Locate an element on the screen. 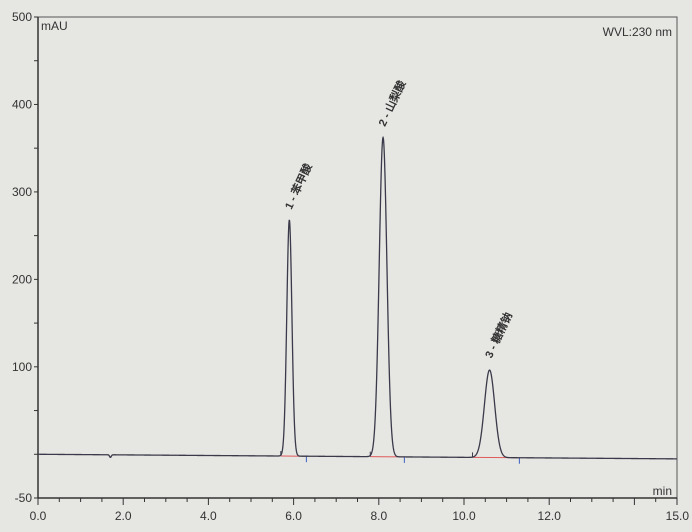 Image resolution: width=692 pixels, height=532 pixels. x-tick-label: 8.0 is located at coordinates (378, 516).